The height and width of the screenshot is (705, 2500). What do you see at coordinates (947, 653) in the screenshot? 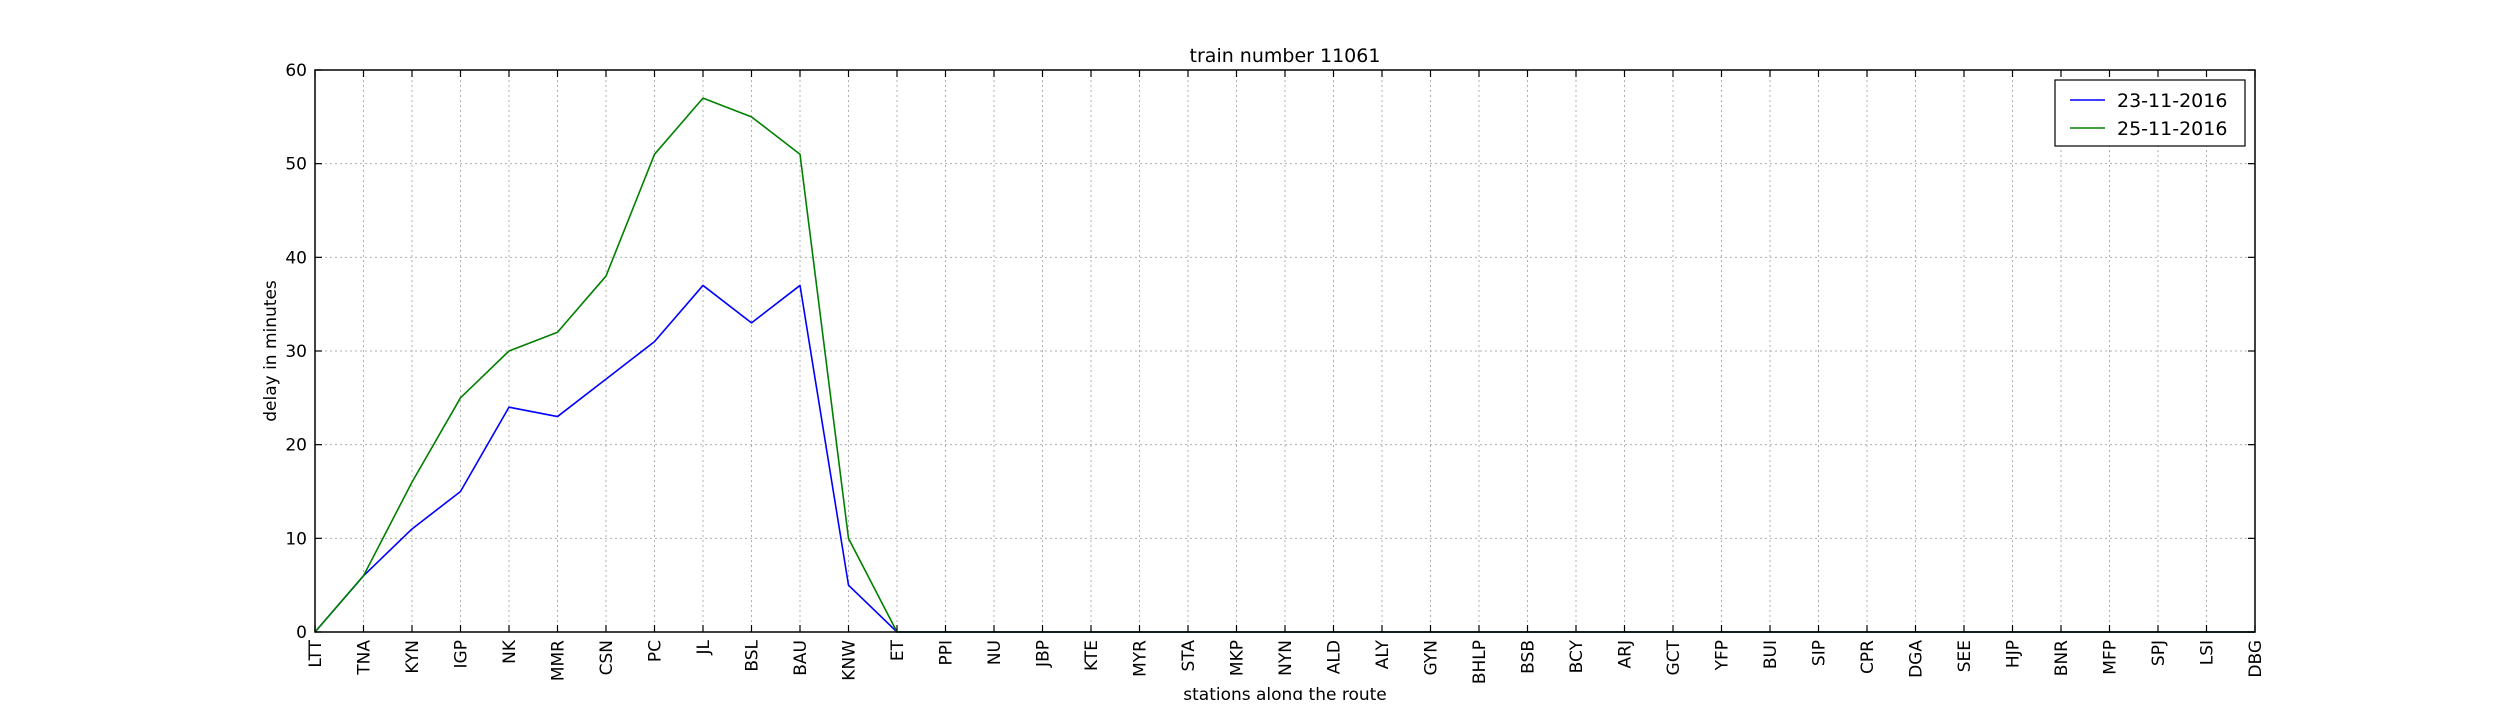
I see `x-tick-label-ppi: PPI` at bounding box center [947, 653].